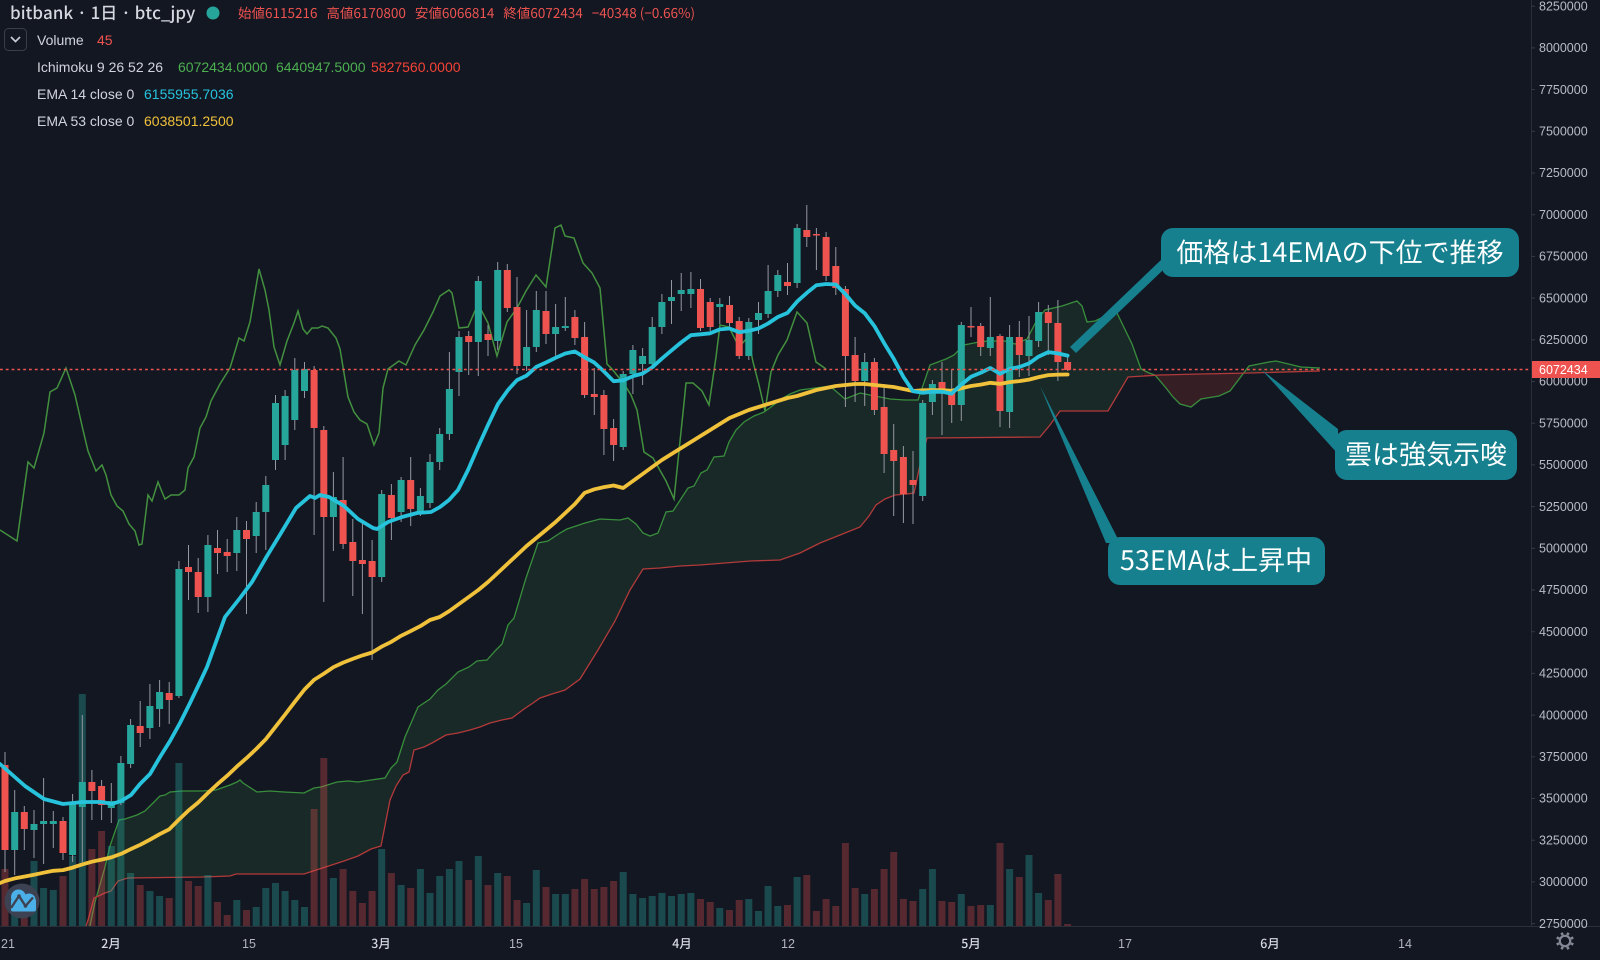 The image size is (1600, 960). Describe the element at coordinates (1563, 370) in the screenshot. I see `svg-text: 6072434` at that location.